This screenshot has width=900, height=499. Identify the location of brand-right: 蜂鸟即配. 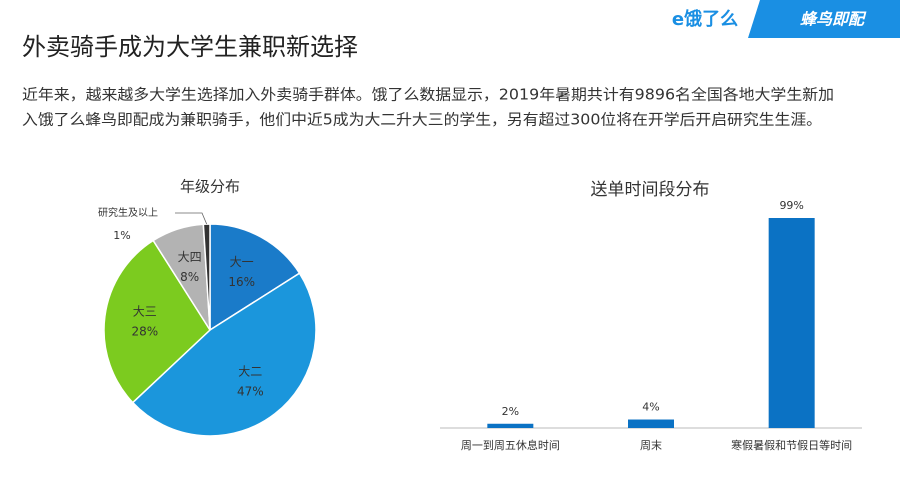
(833, 19).